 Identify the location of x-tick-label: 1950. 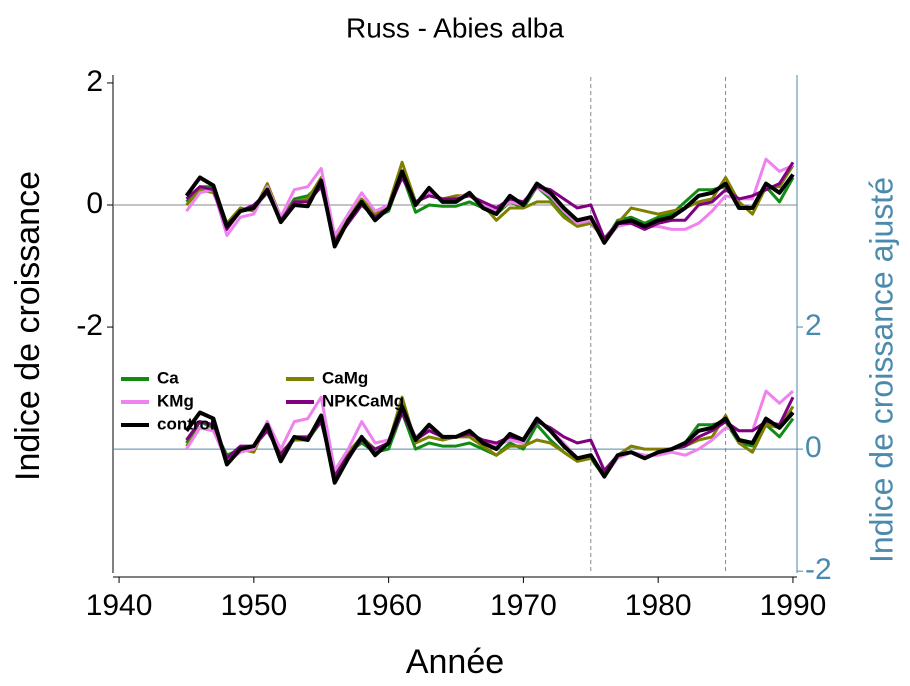
(253, 605).